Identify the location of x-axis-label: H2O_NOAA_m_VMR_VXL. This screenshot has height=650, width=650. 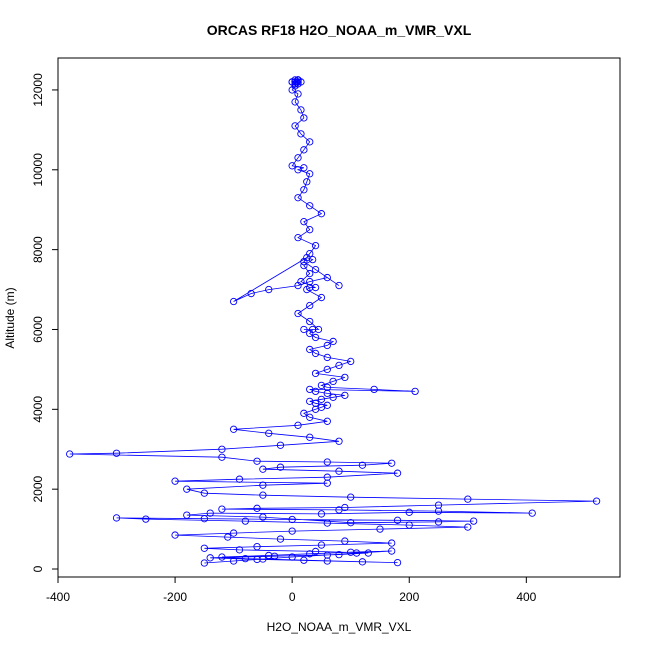
(339, 627).